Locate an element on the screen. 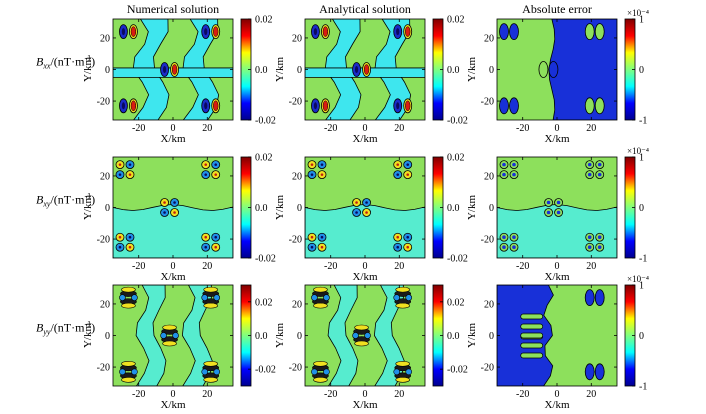 This screenshot has width=706, height=414. colorbar-exponent: ×10⁻⁴ is located at coordinates (638, 13).